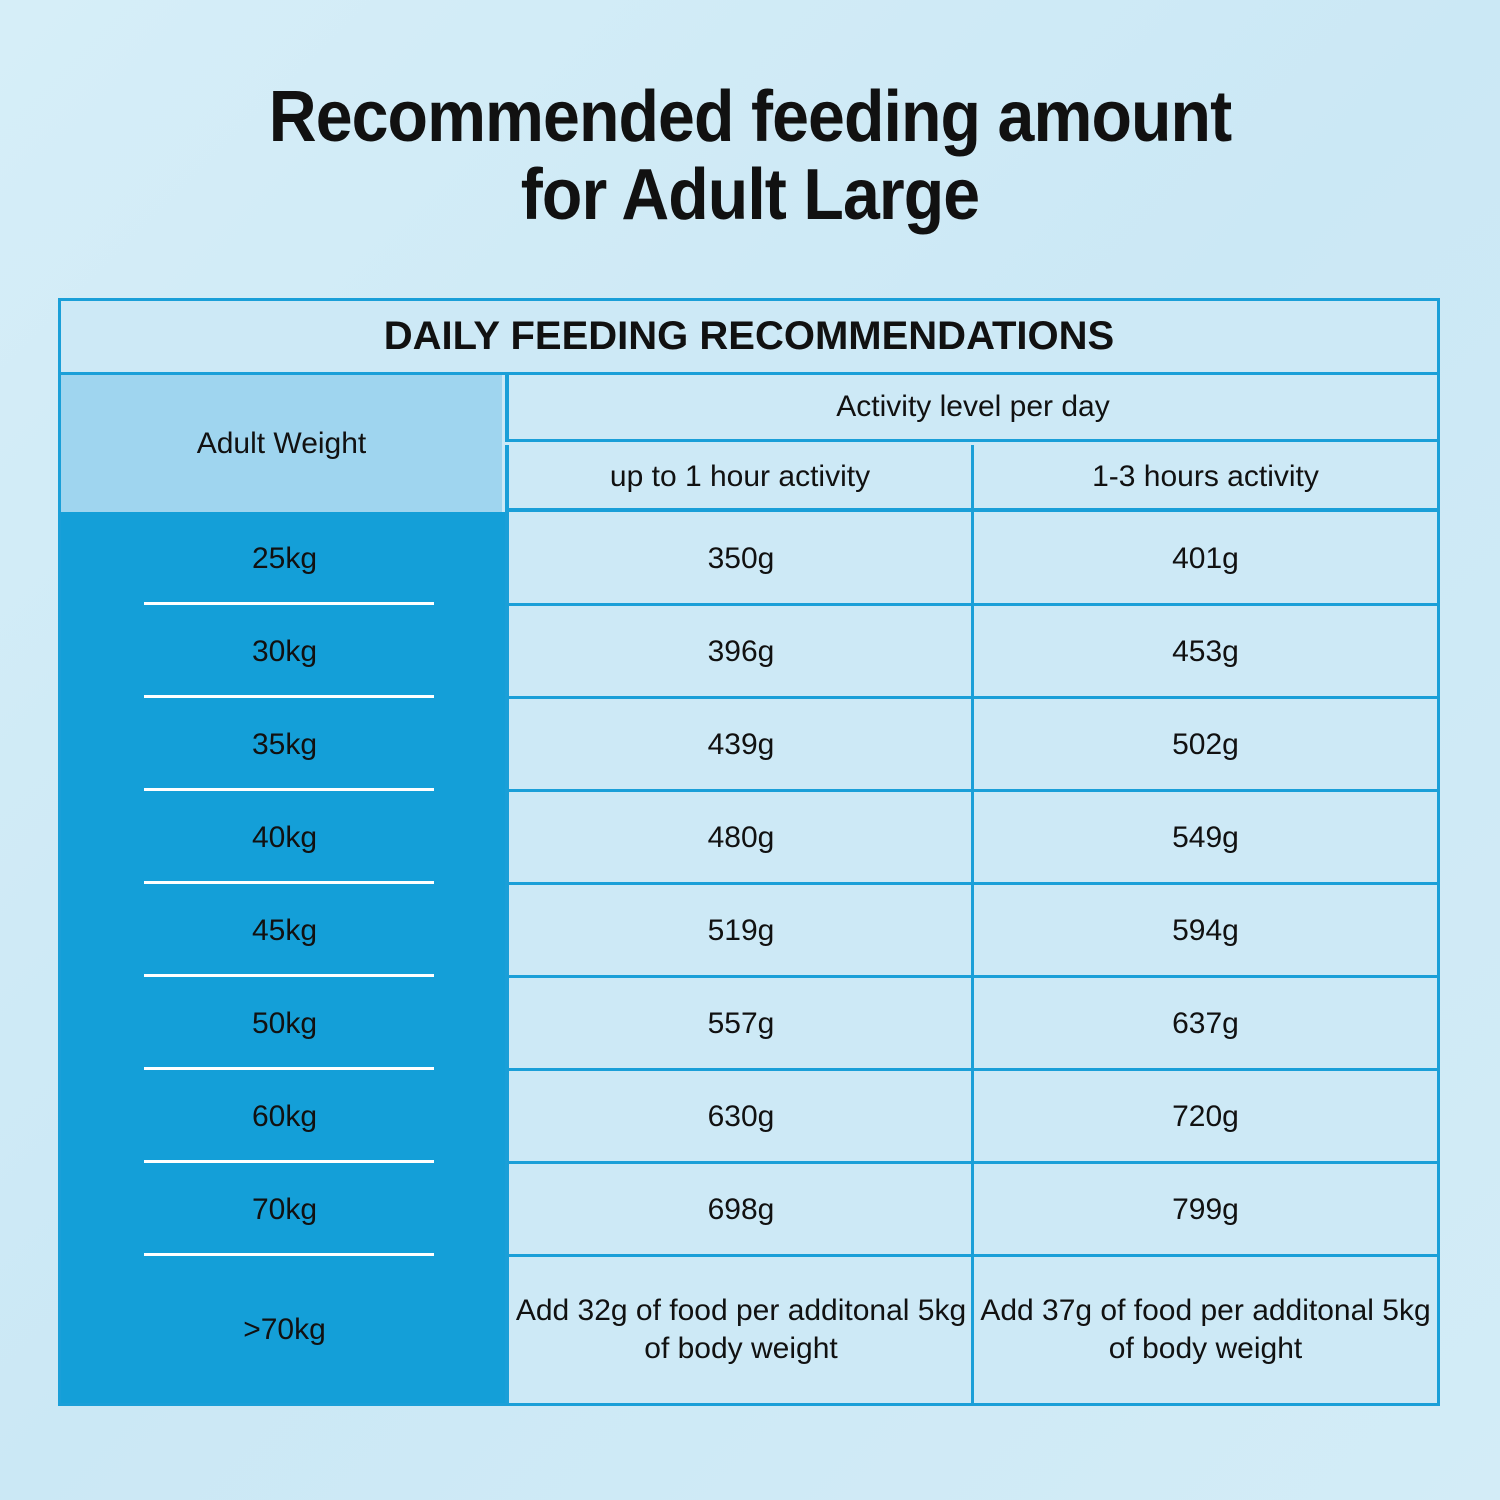 This screenshot has width=1500, height=1500. Describe the element at coordinates (284, 651) in the screenshot. I see `weight-cell: 30kg` at that location.